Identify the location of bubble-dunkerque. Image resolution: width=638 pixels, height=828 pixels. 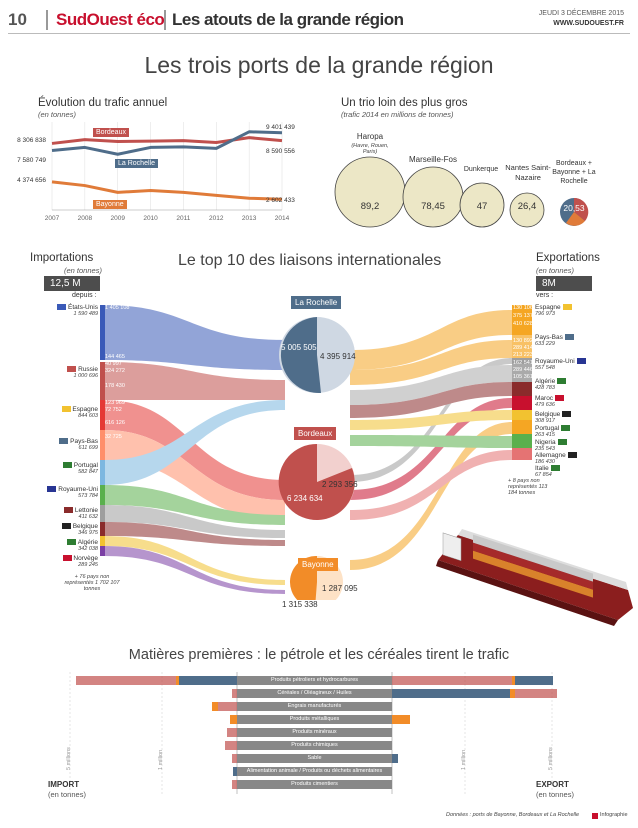
(482, 205).